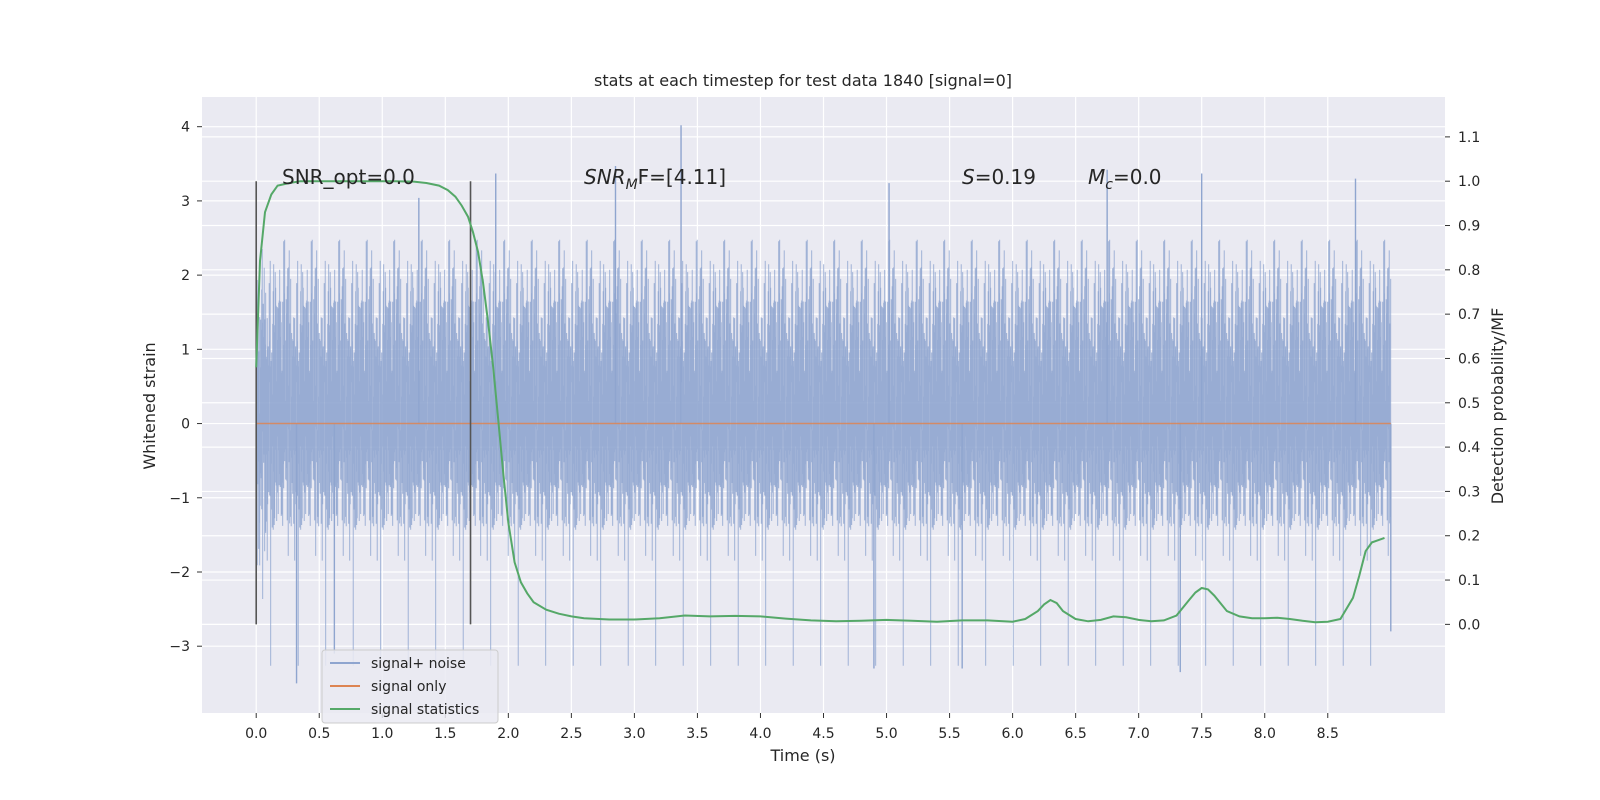 The image size is (1600, 800). I want to click on annotation-mc-sub: c, so click(1109, 185).